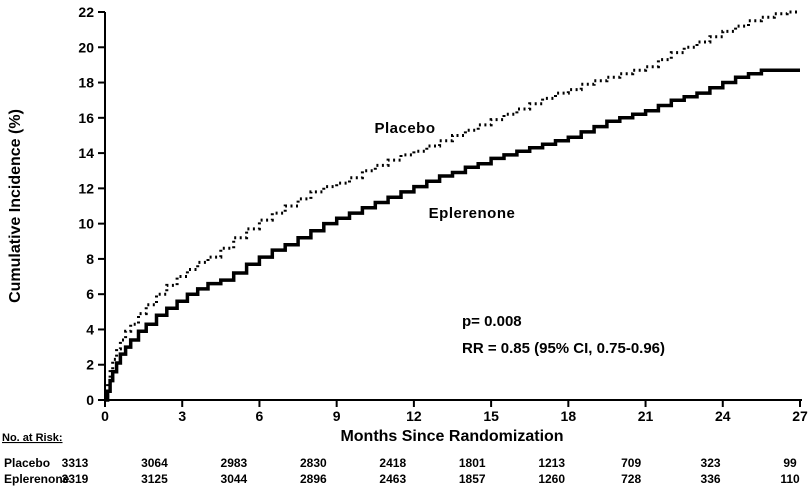 The image size is (811, 492). What do you see at coordinates (313, 463) in the screenshot?
I see `risk-value: 2830` at bounding box center [313, 463].